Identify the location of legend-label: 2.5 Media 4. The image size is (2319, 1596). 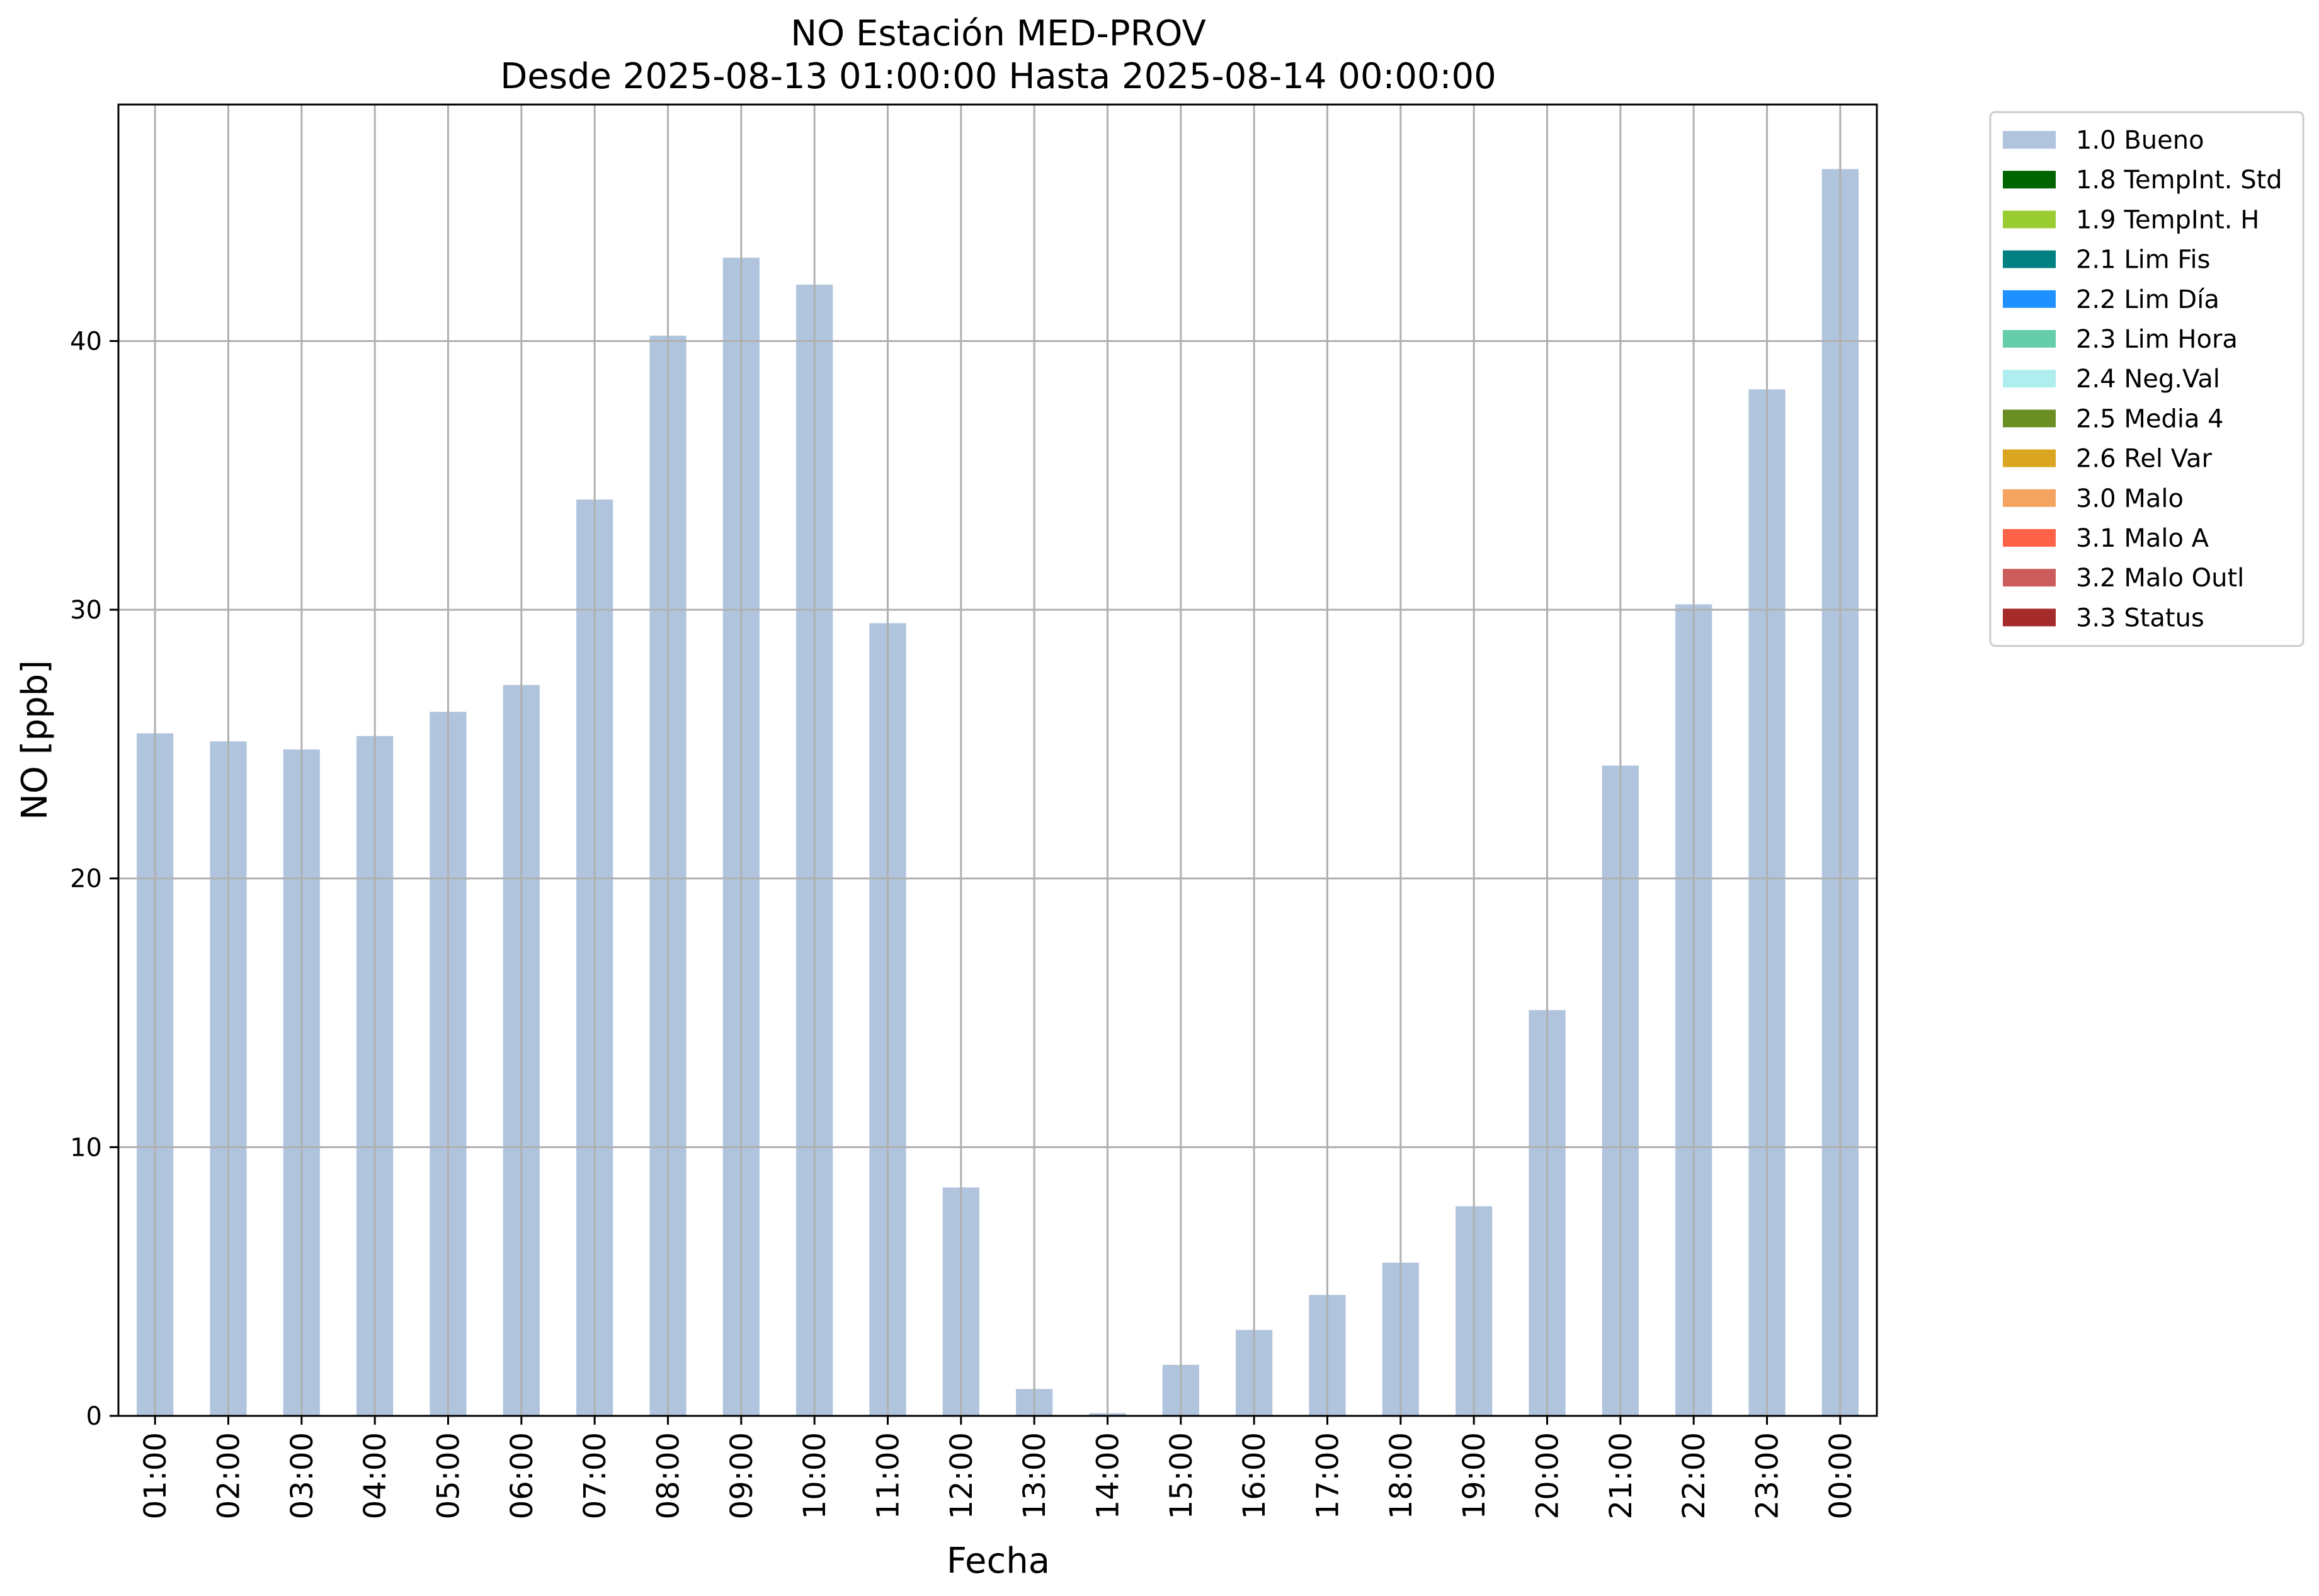
(2150, 418).